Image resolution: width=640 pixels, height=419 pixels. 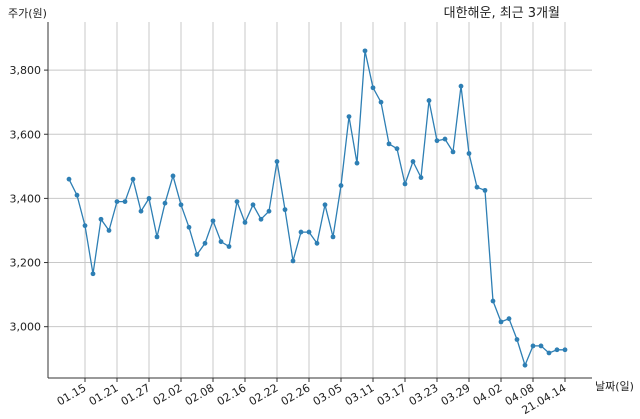 I want to click on x-tick-label: 02.26, so click(x=296, y=394).